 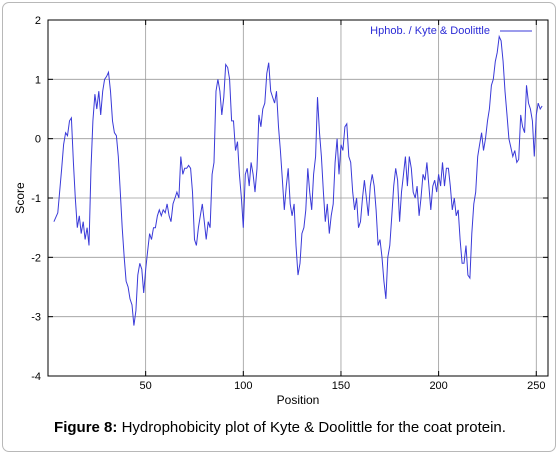 What do you see at coordinates (38, 21) in the screenshot?
I see `y-tick-label: 2` at bounding box center [38, 21].